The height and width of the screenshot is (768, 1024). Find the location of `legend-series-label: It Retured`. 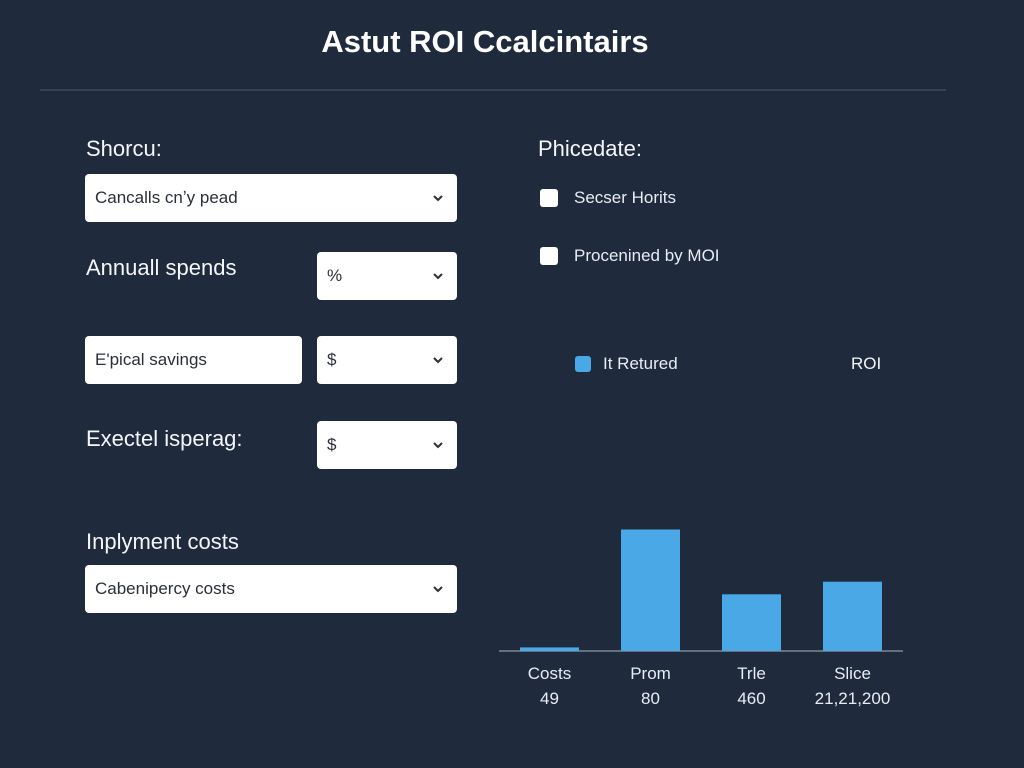

legend-series-label: It Retured is located at coordinates (640, 363).